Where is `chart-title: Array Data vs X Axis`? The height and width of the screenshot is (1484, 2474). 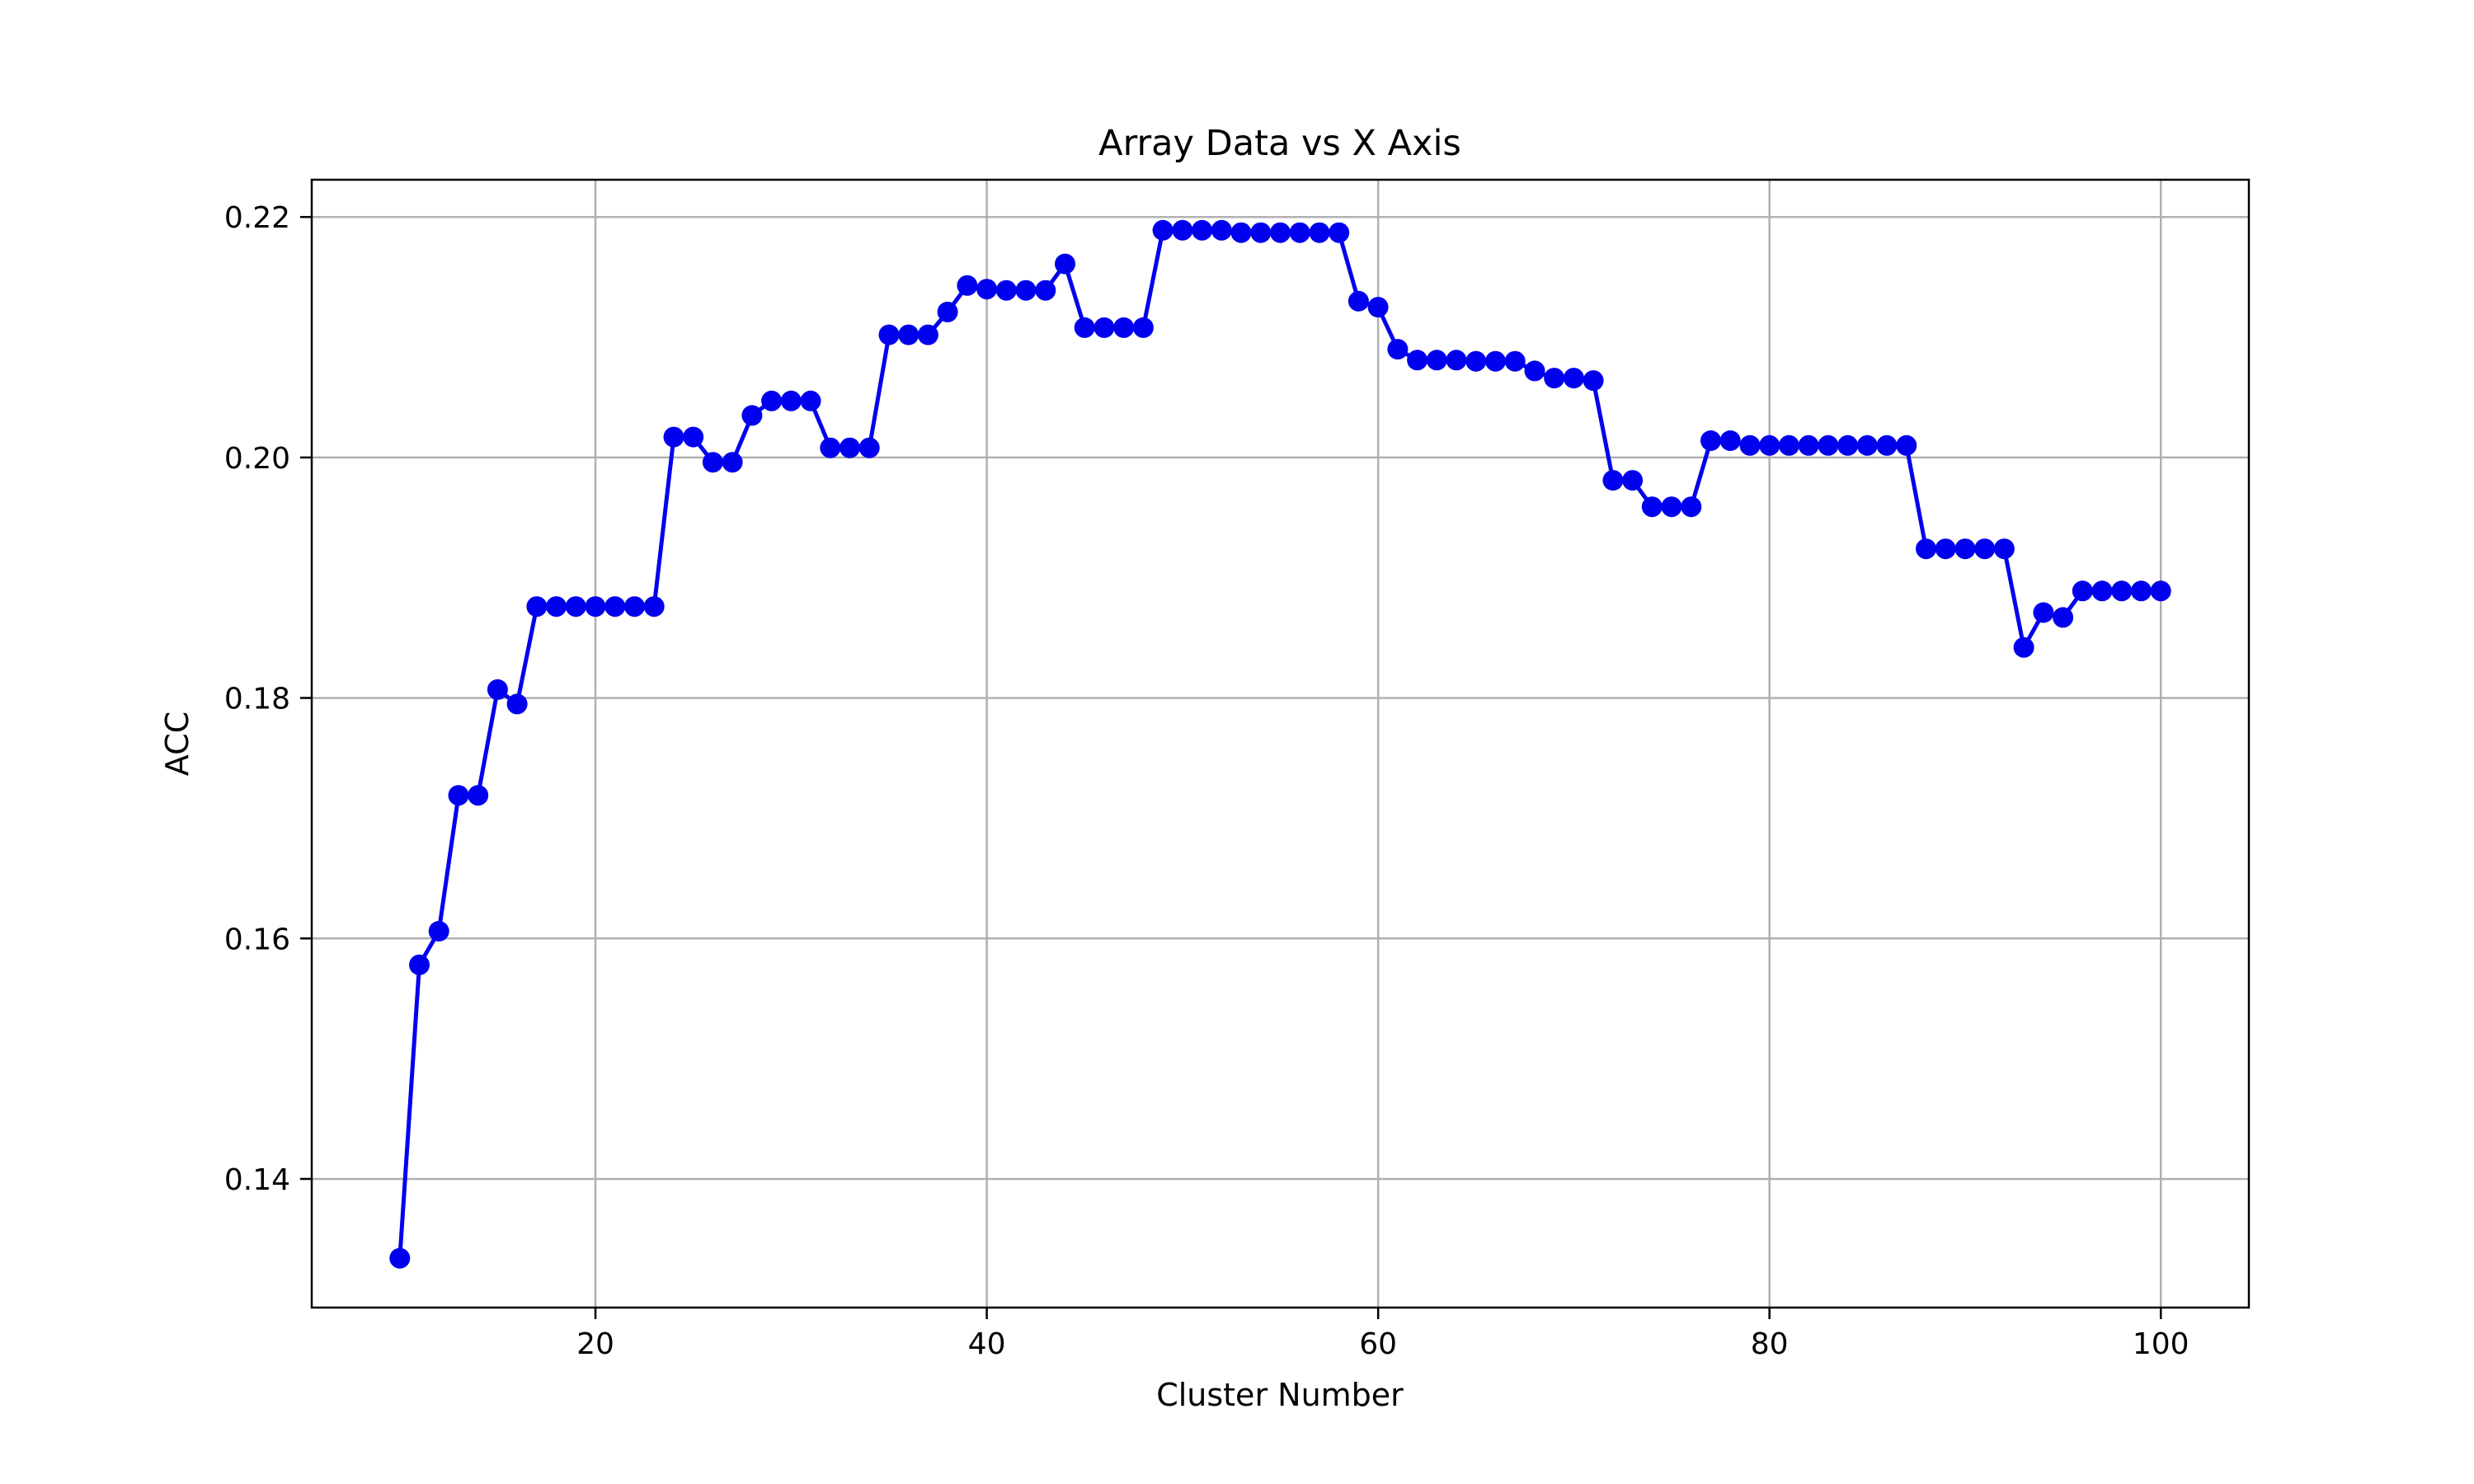
chart-title: Array Data vs X Axis is located at coordinates (1279, 143).